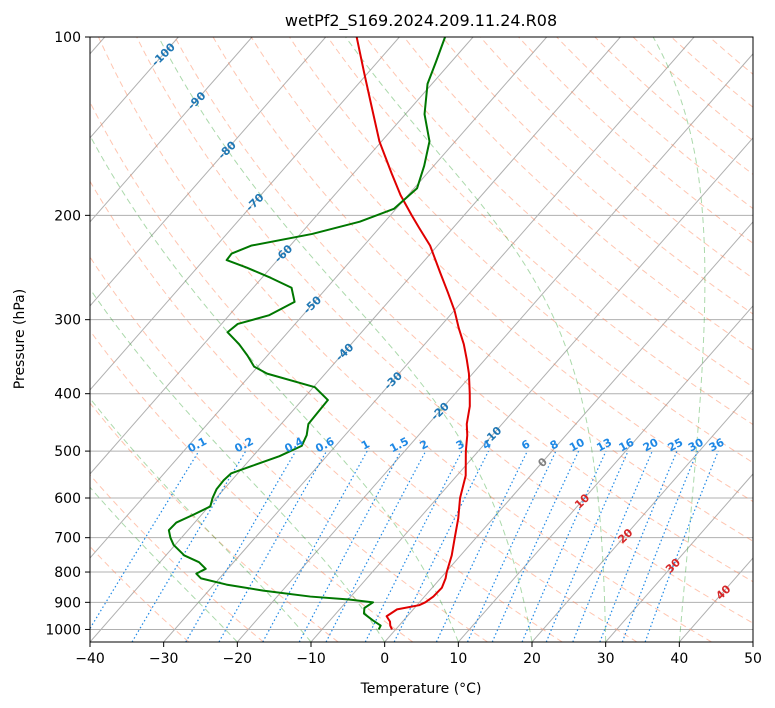 Image resolution: width=775 pixels, height=708 pixels. What do you see at coordinates (67, 334) in the screenshot?
I see `y-axis: 100 200 300 400 500 600 700 800 900 1000` at bounding box center [67, 334].